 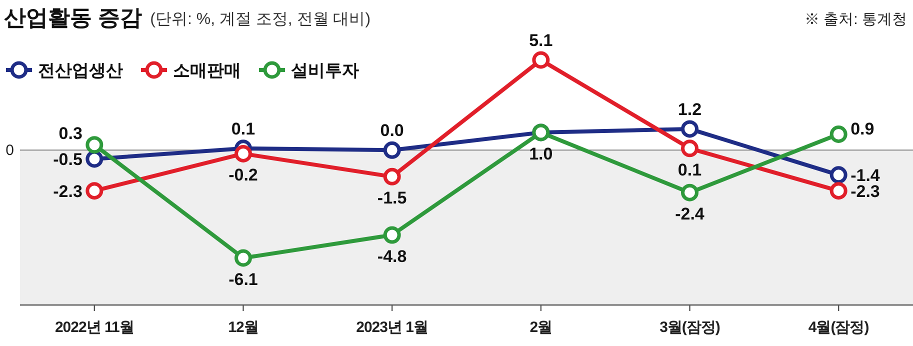 What do you see at coordinates (392, 327) in the screenshot?
I see `x-tick-label: 2023년 1월` at bounding box center [392, 327].